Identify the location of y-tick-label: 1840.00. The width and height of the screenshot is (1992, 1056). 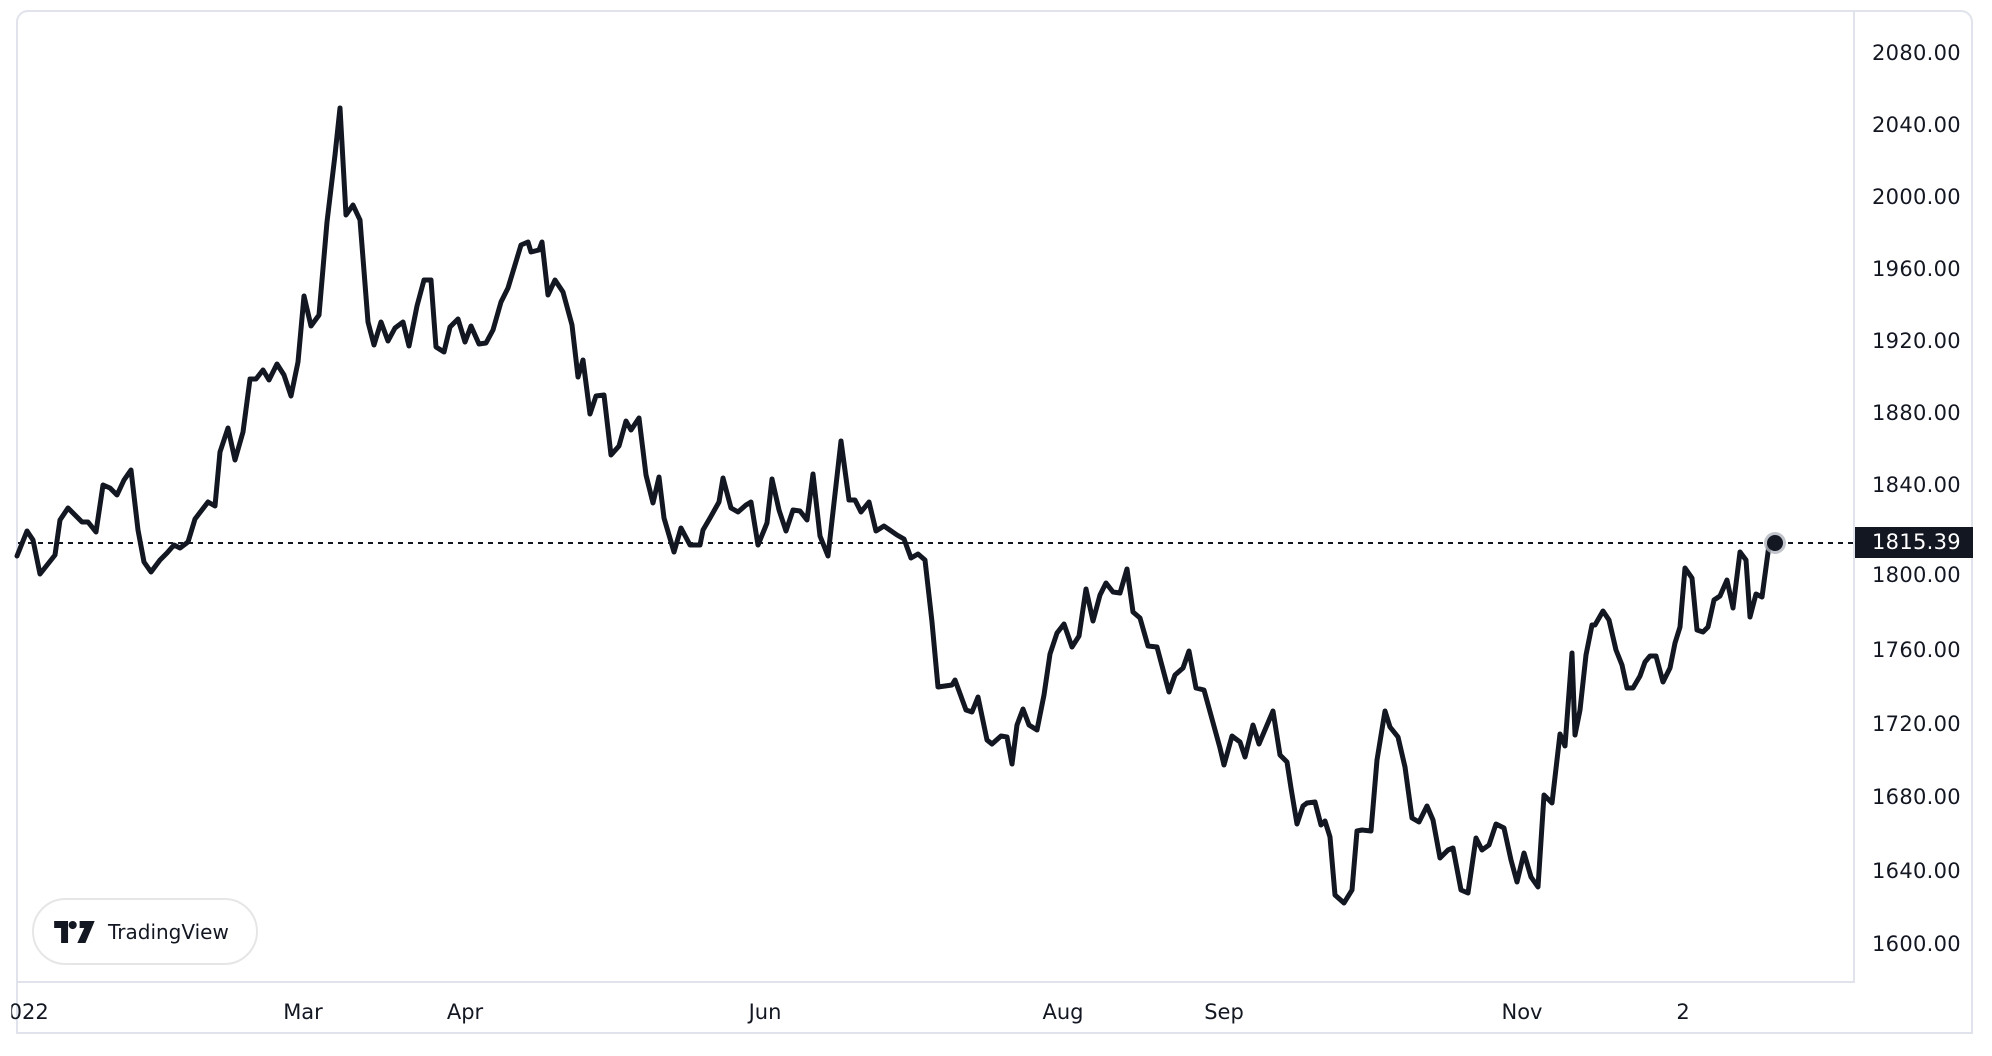
(1916, 485).